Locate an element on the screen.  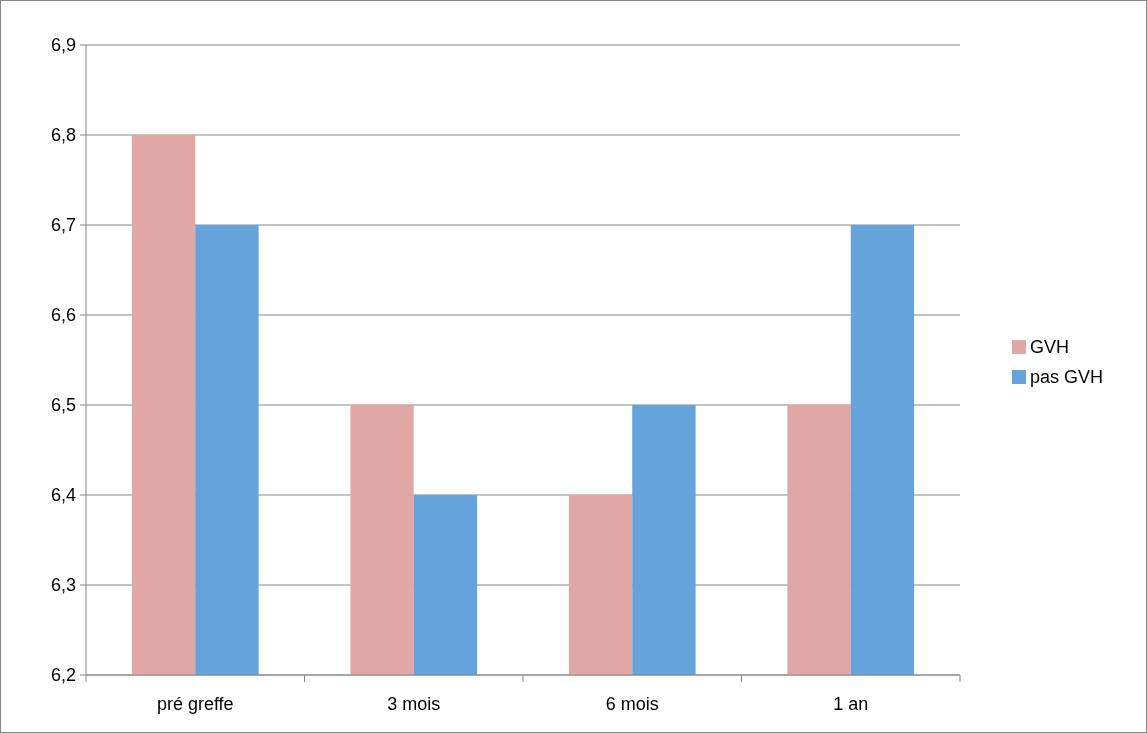
x-tick-label: 3 mois is located at coordinates (414, 704).